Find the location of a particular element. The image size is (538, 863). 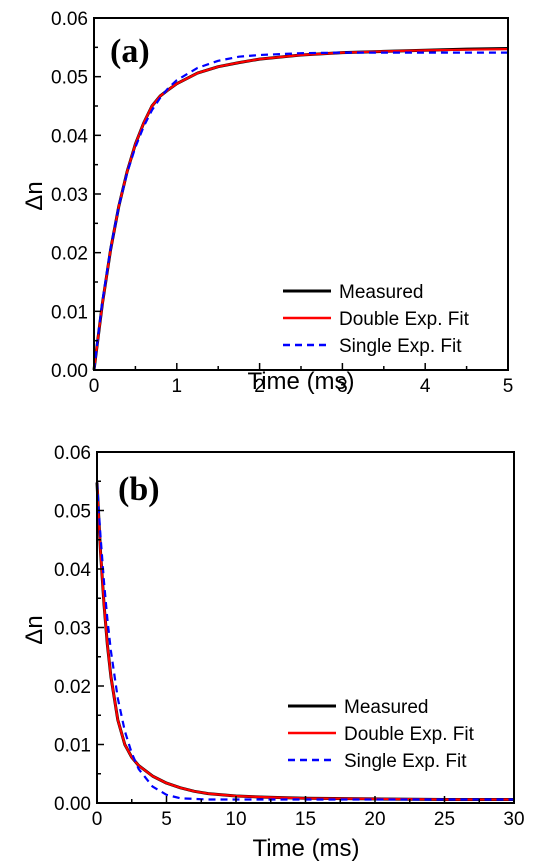

panel-b-legend: Measured Double Exp. Fit Single Exp. Fit is located at coordinates (381, 734).